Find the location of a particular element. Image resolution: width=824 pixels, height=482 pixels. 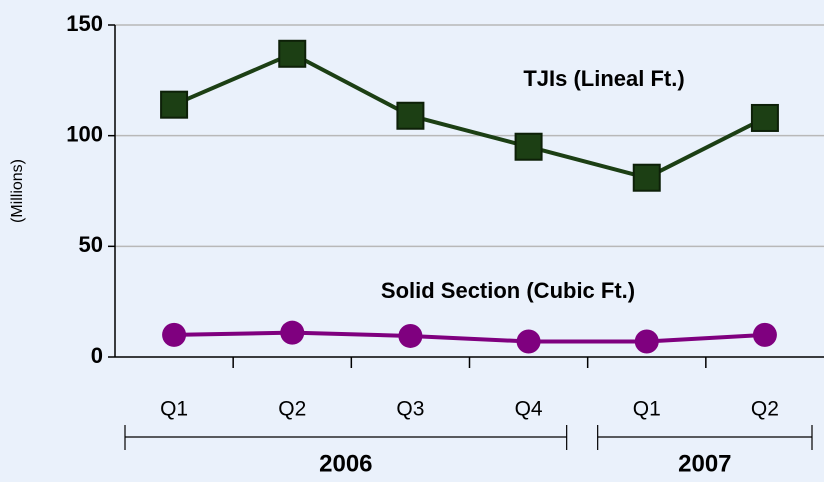

y-axis-label: (Millions) is located at coordinates (17, 191).